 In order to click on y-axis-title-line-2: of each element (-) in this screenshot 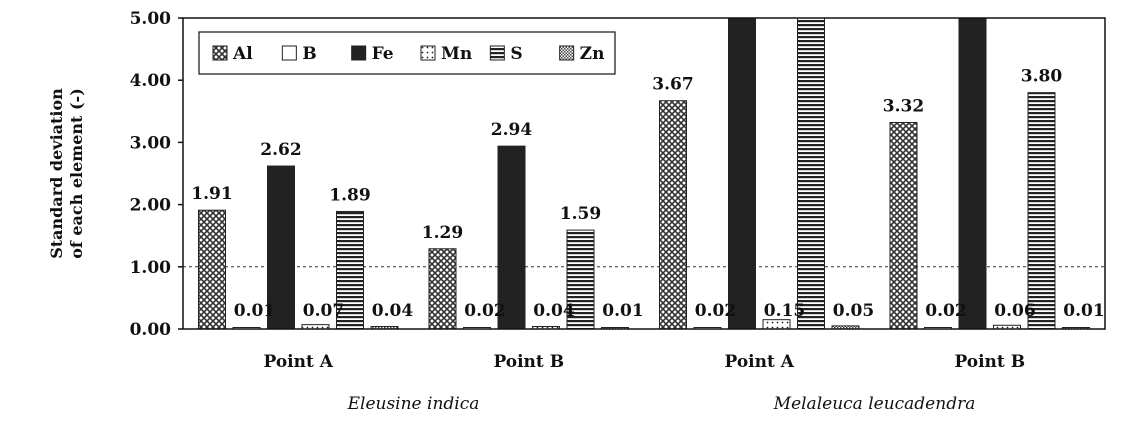, I will do `click(76, 173)`.